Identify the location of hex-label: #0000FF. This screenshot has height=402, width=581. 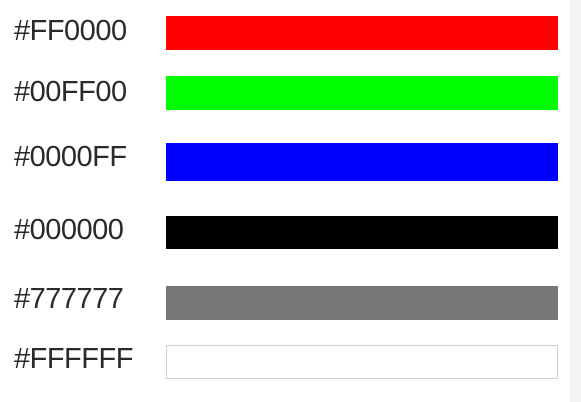
(70, 157).